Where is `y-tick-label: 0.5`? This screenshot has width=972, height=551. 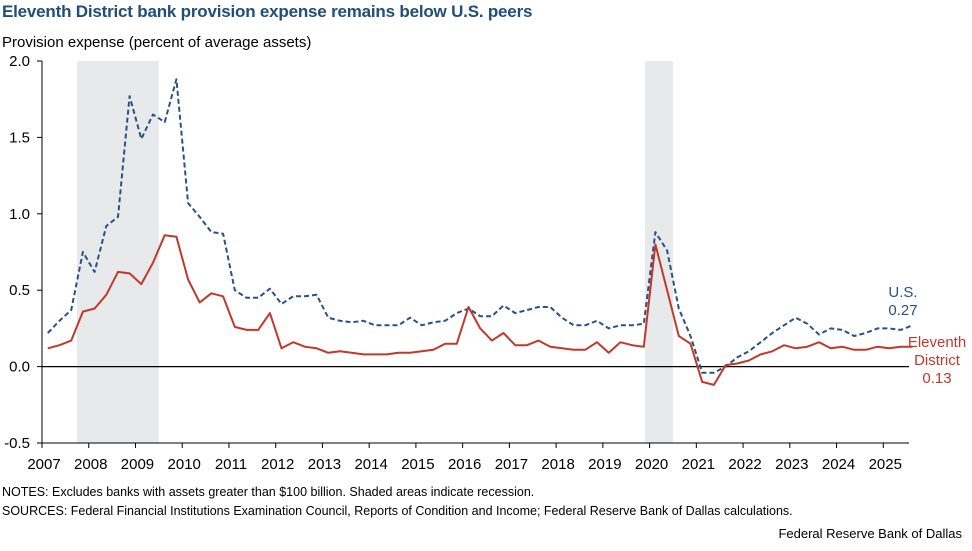
y-tick-label: 0.5 is located at coordinates (19, 290).